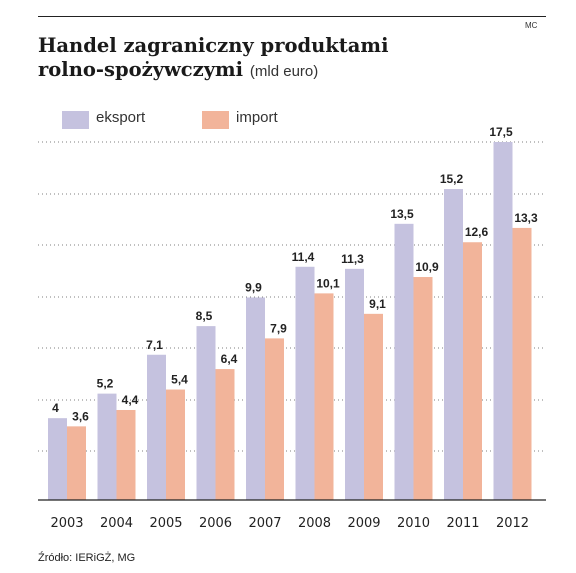 This screenshot has width=576, height=573. I want to click on title-line-2: rolno-spożywczymi, so click(141, 69).